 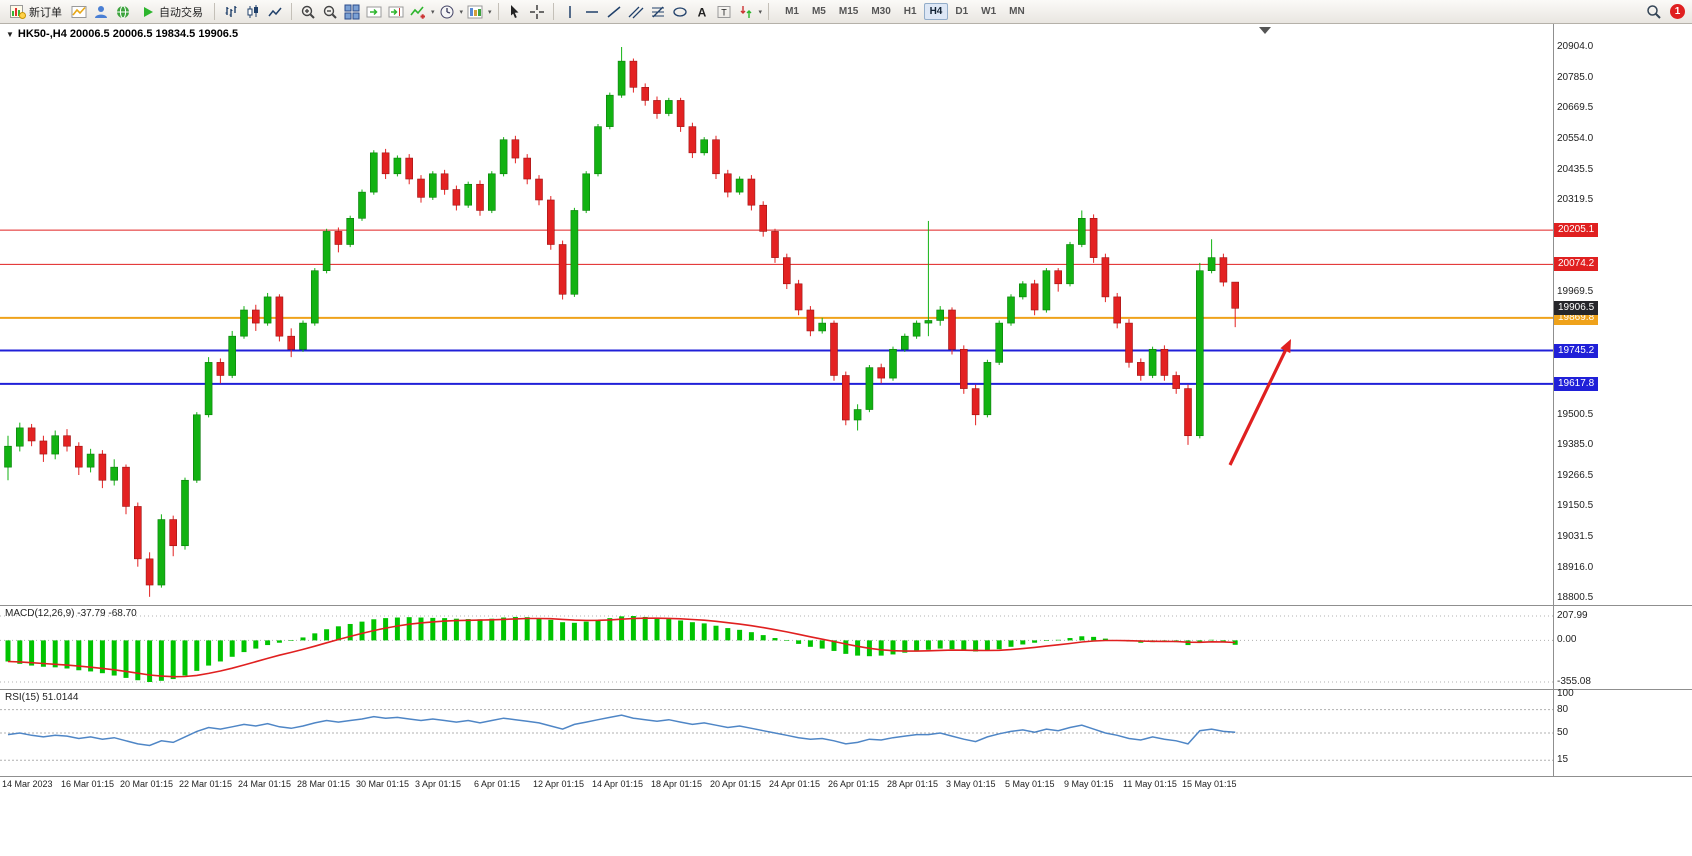 What do you see at coordinates (396, 12) in the screenshot?
I see `chart-shift-icon` at bounding box center [396, 12].